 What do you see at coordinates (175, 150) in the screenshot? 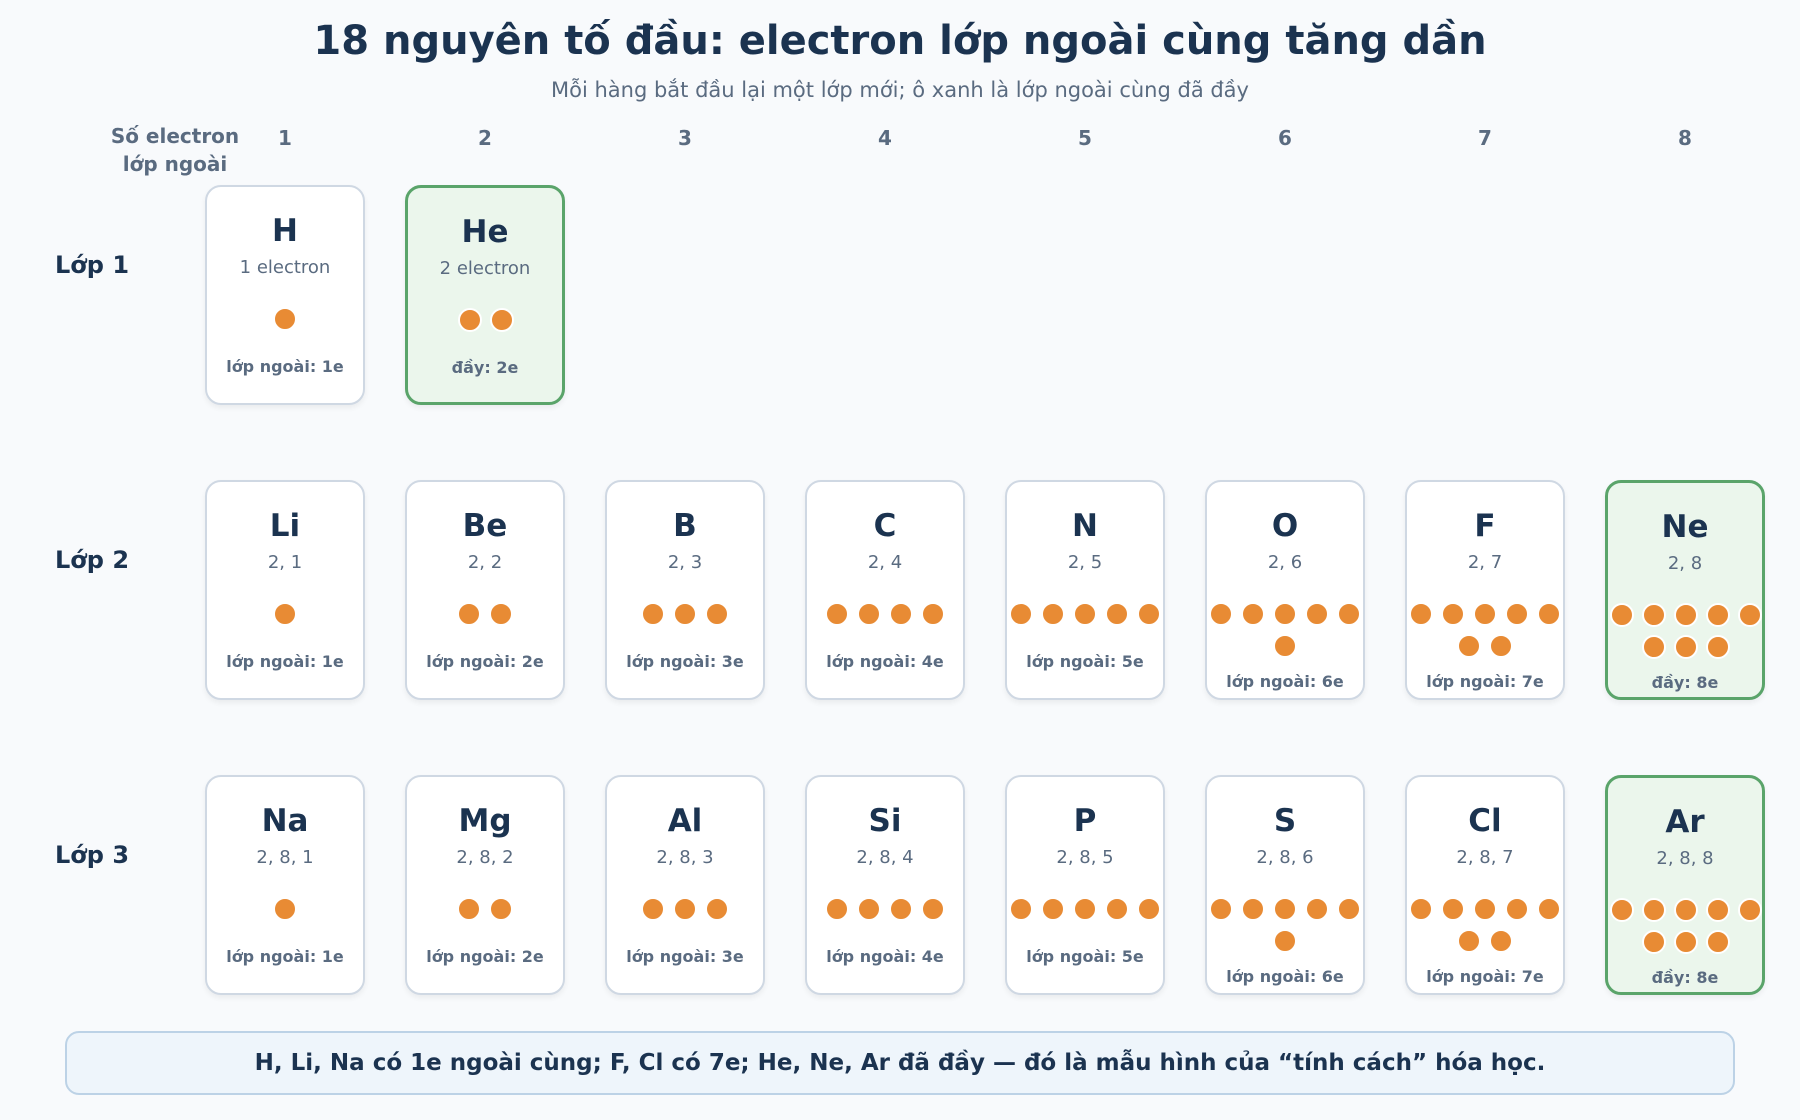
I see `column-header-label: Số electron lớp ngoài` at bounding box center [175, 150].